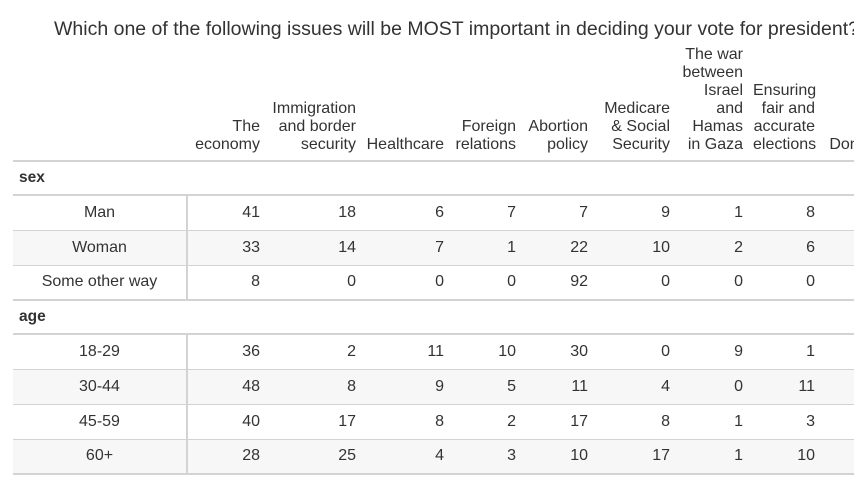 The image size is (854, 492). What do you see at coordinates (226, 248) in the screenshot?
I see `table-cell: 33` at bounding box center [226, 248].